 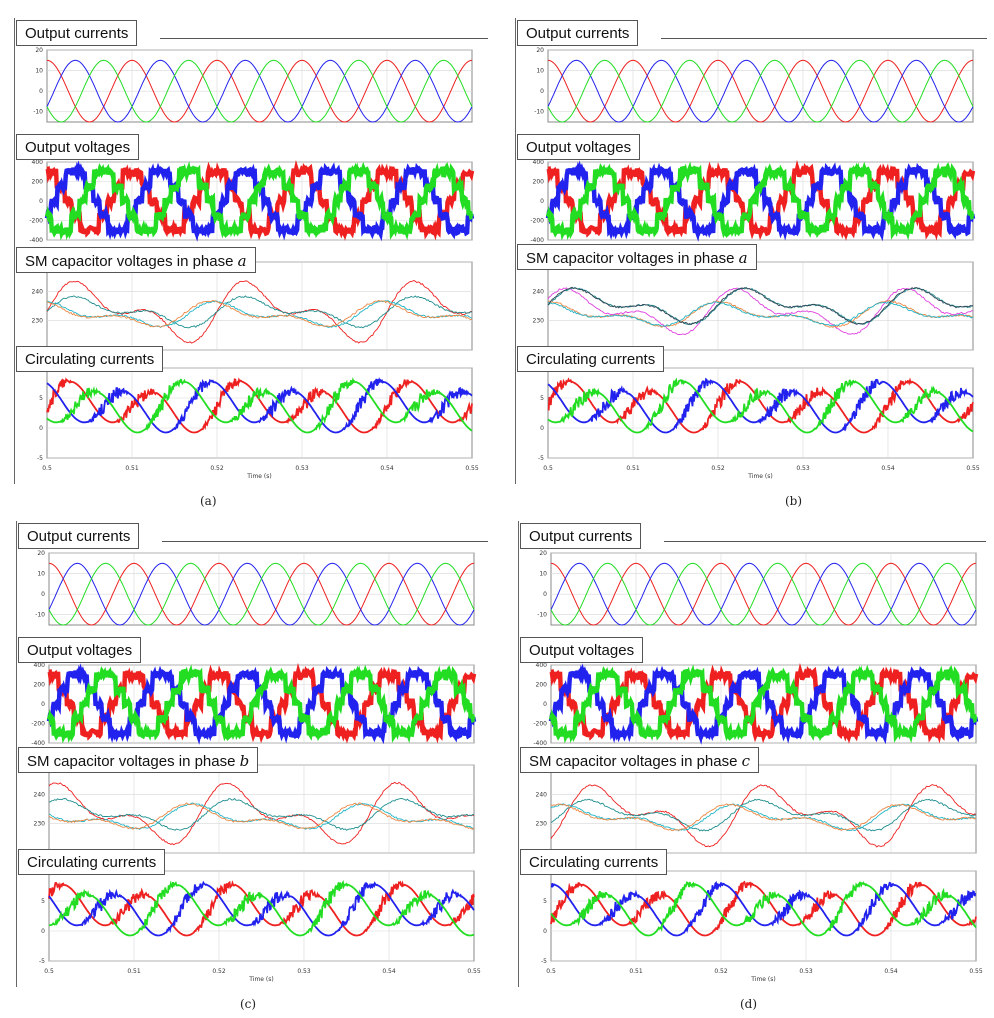 I want to click on voltage-line, so click(x=763, y=704).